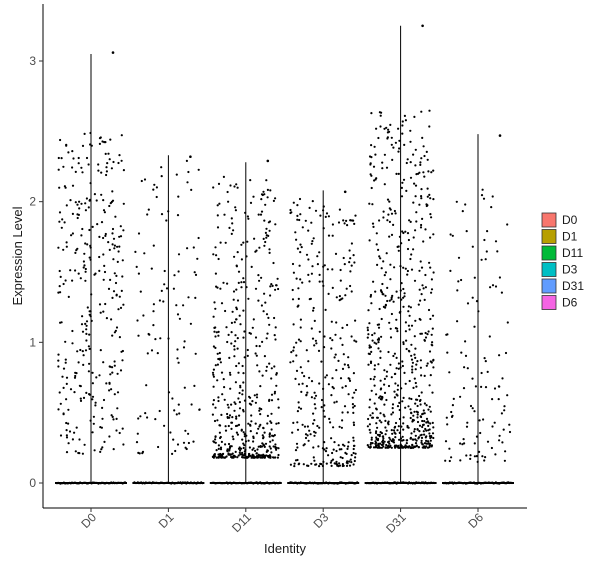 This screenshot has height=568, width=600. I want to click on x-tick-label: D11, so click(241, 522).